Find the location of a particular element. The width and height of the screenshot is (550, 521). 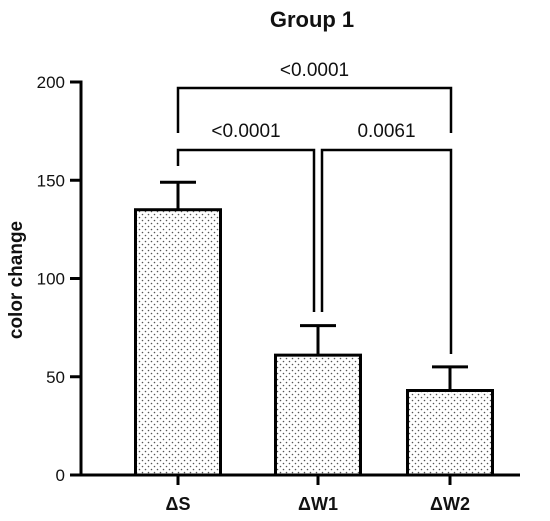

x-tick-label: ΔW1 is located at coordinates (318, 504).